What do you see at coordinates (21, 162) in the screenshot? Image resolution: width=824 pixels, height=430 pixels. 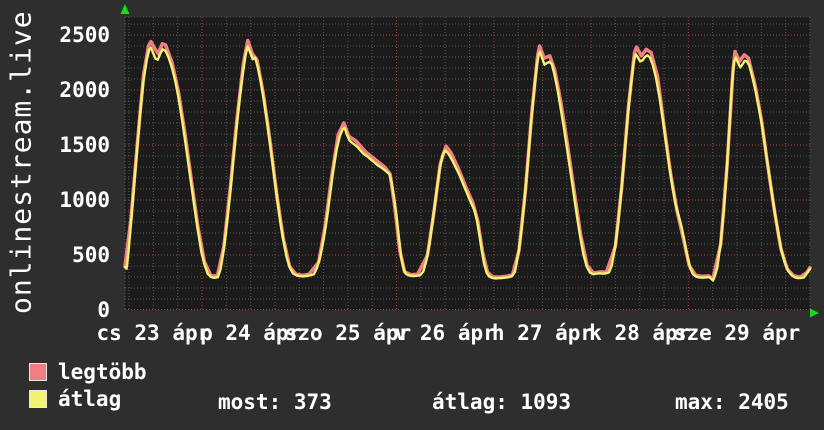 I see `y-axis-title: onlinestream.live` at bounding box center [21, 162].